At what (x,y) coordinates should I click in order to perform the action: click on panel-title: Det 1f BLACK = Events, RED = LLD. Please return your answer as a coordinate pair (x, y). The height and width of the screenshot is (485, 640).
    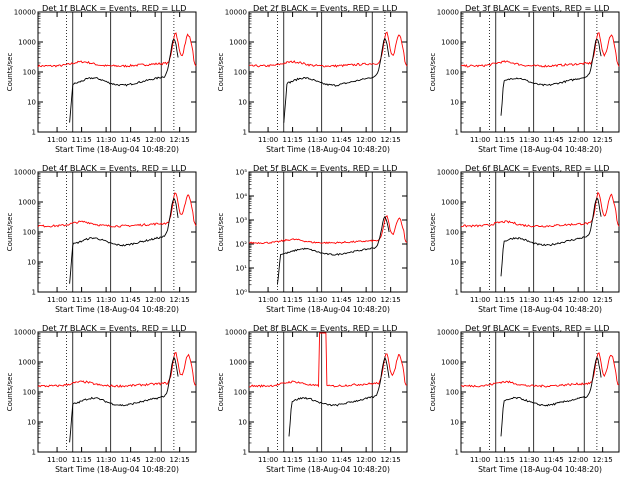
    Looking at the image, I should click on (114, 8).